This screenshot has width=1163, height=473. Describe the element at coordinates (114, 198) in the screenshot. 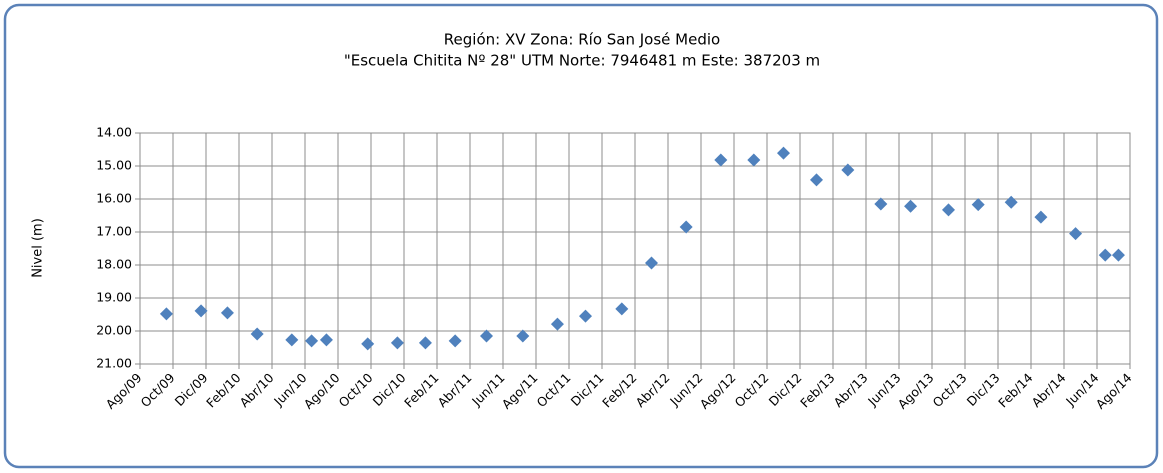

I see `y-tick-label: 16.00` at that location.